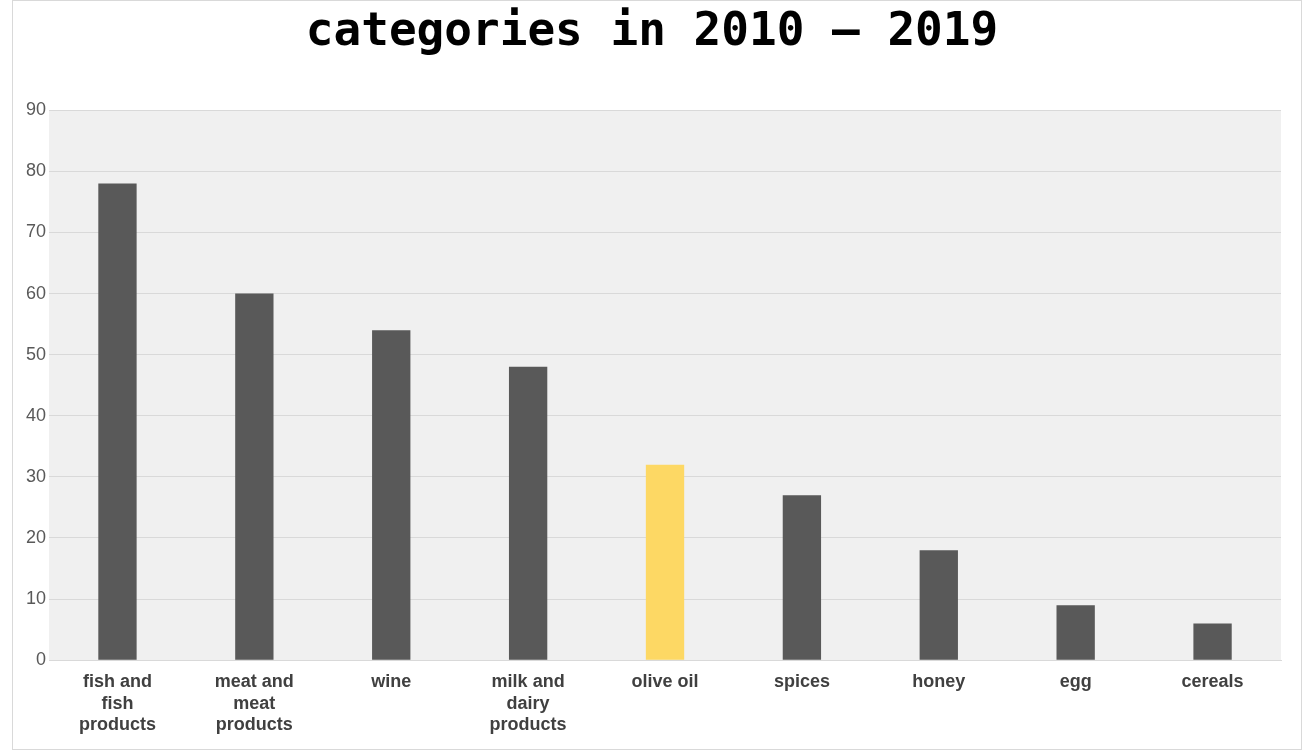 The image size is (1305, 756). Describe the element at coordinates (1075, 680) in the screenshot. I see `x-tick-label: egg` at that location.